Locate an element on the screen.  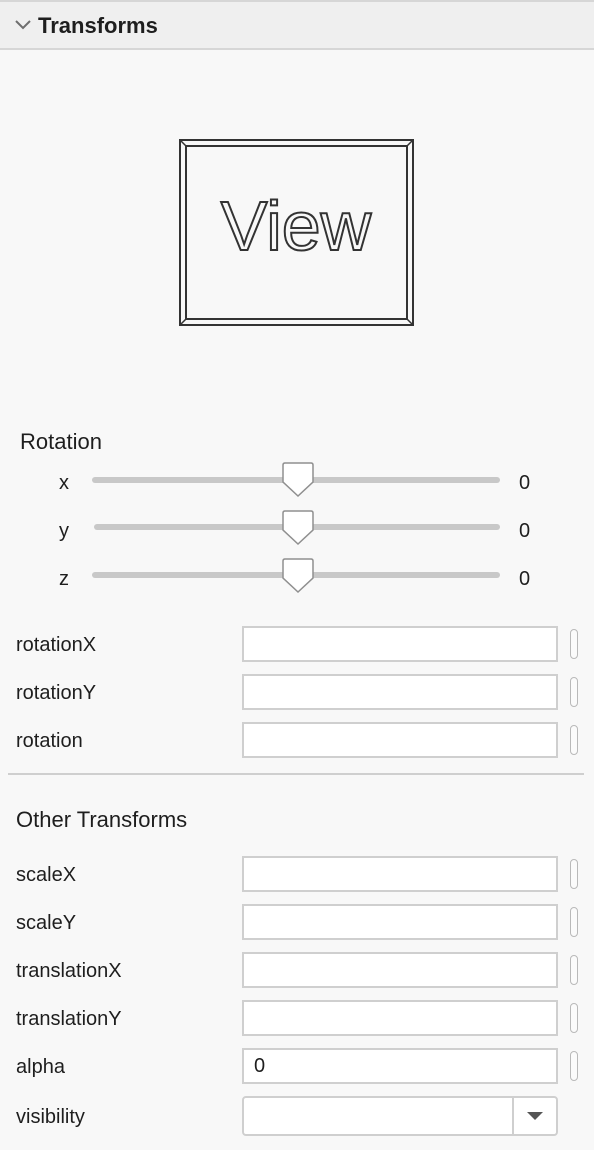
slider-y-thumb is located at coordinates (298, 528).